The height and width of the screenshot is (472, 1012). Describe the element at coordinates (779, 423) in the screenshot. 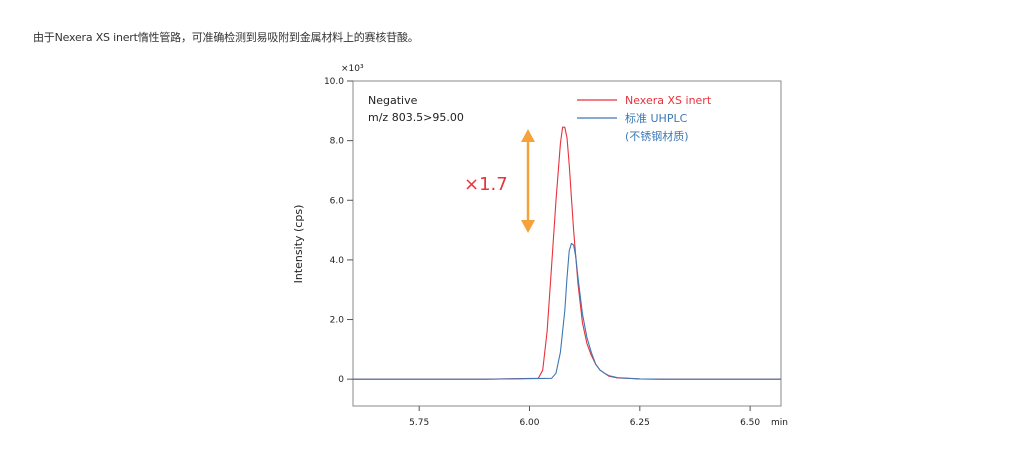

I see `x-axis-unit: min` at that location.